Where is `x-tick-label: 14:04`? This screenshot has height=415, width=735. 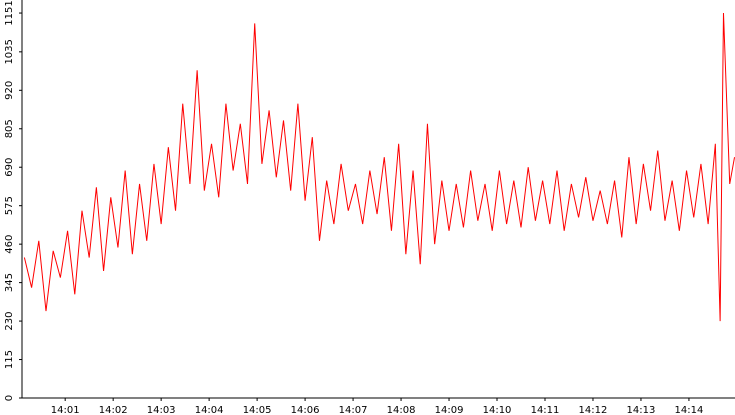
x-tick-label: 14:04 is located at coordinates (209, 410).